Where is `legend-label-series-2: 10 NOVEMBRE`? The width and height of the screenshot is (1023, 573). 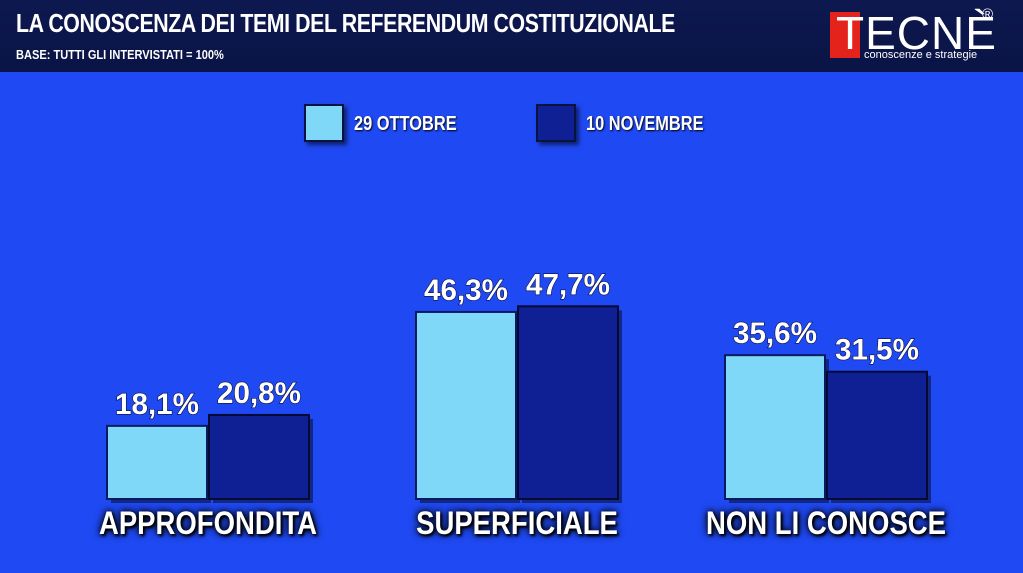
legend-label-series-2: 10 NOVEMBRE is located at coordinates (645, 124).